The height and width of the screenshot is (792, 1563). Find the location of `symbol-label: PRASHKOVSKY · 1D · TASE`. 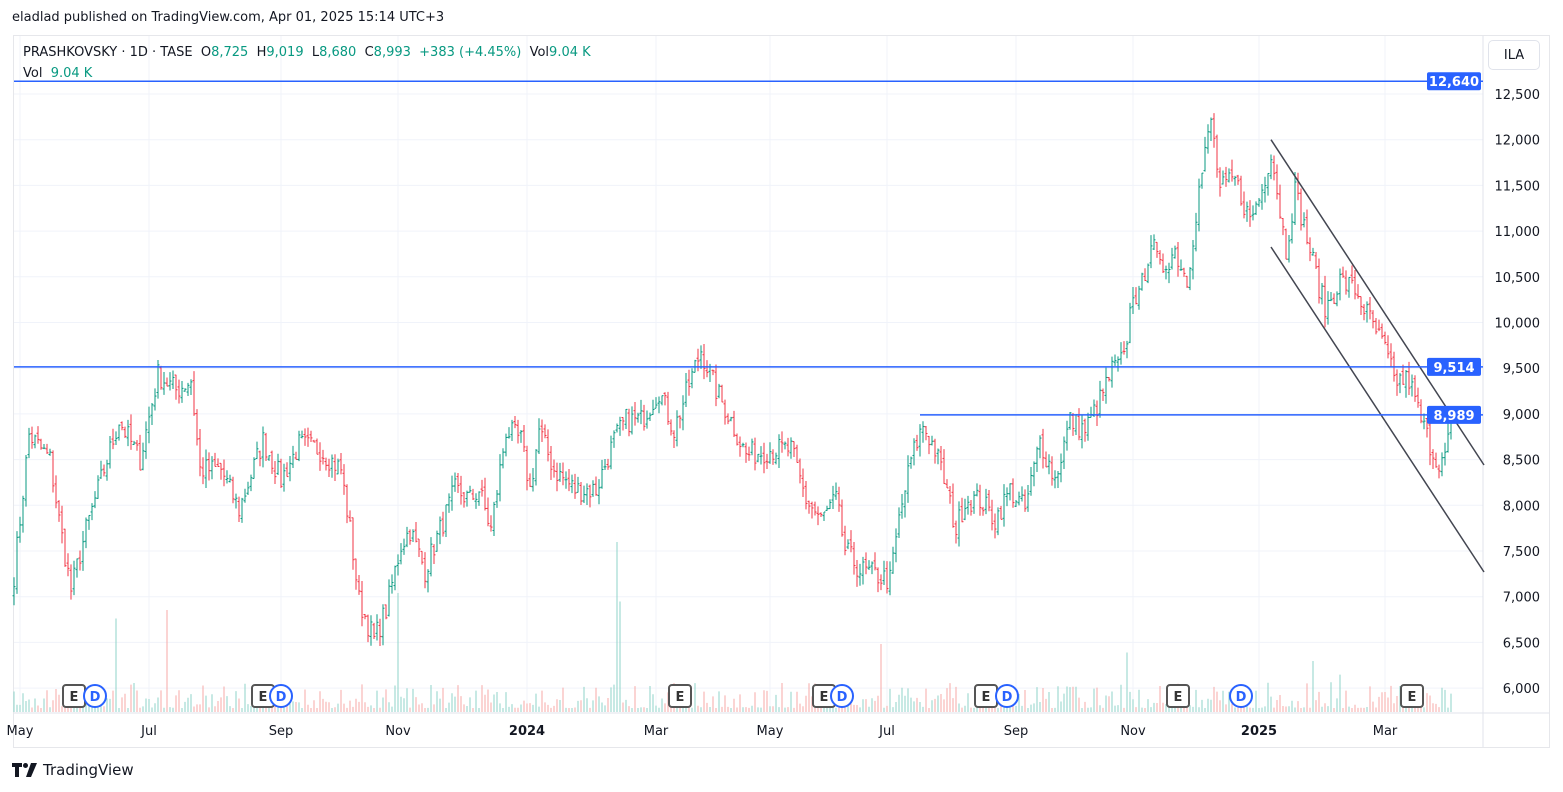

symbol-label: PRASHKOVSKY · 1D · TASE is located at coordinates (108, 52).